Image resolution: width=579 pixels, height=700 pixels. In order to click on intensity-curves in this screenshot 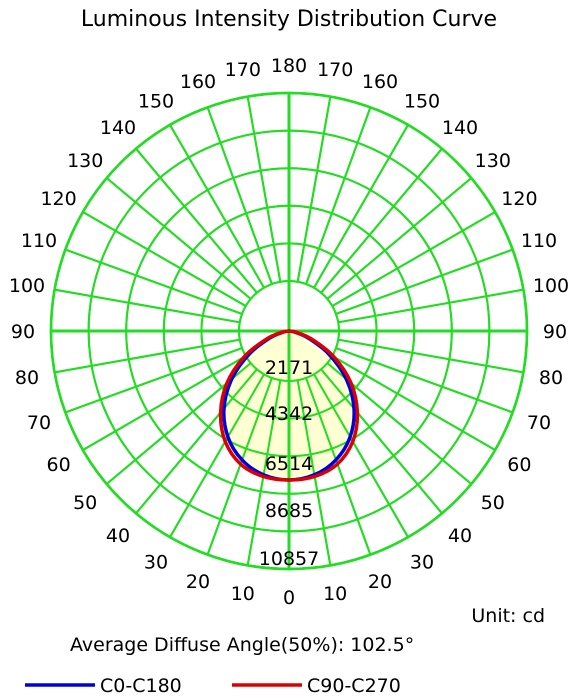, I will do `click(289, 405)`.